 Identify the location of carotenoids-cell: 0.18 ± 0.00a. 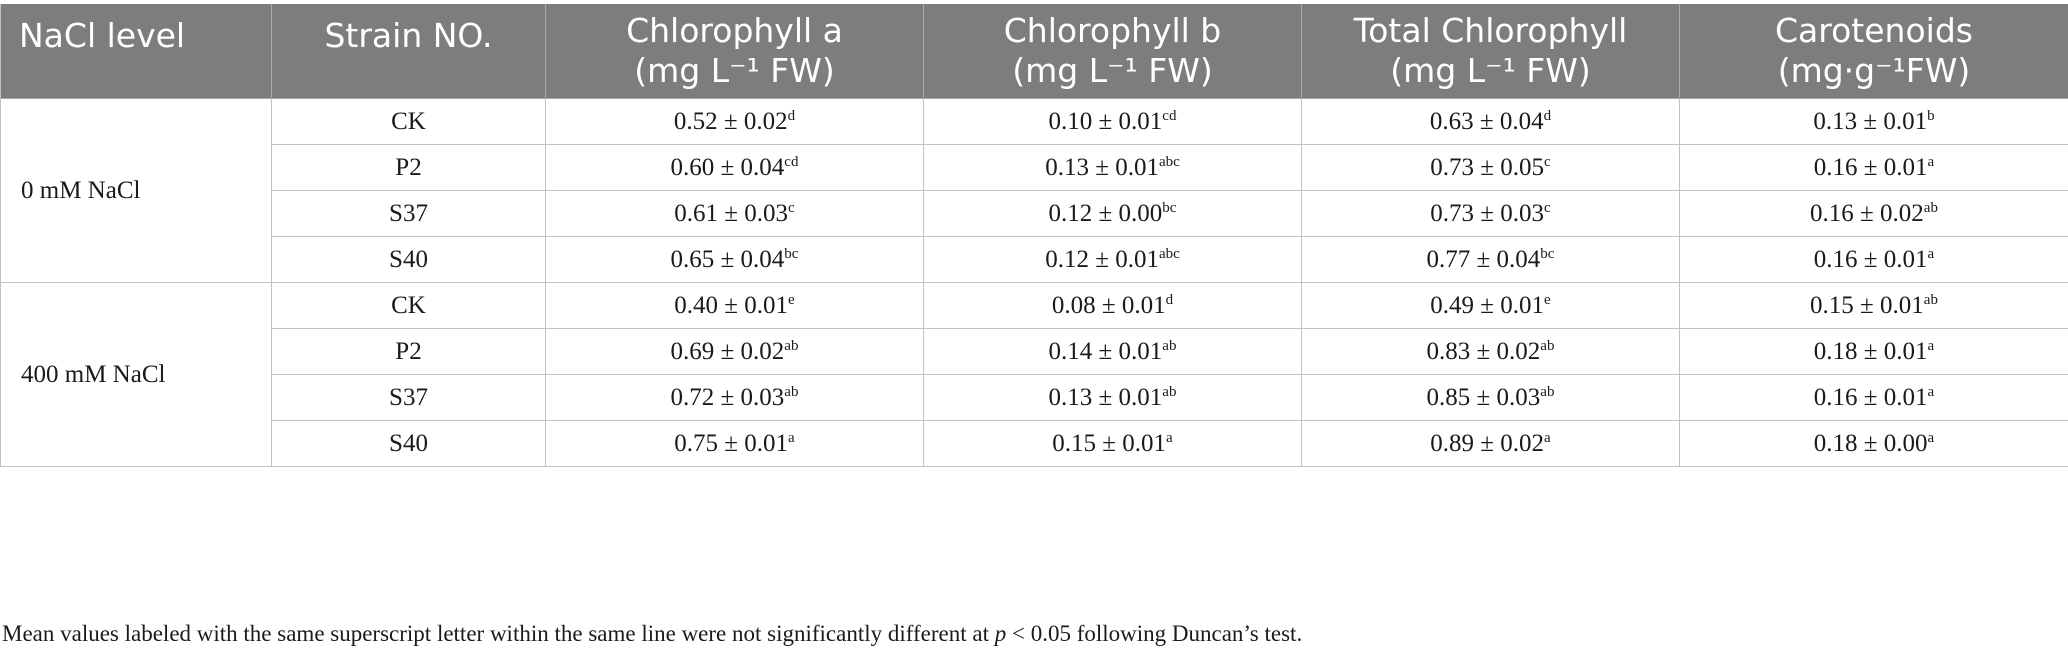
(1873, 443).